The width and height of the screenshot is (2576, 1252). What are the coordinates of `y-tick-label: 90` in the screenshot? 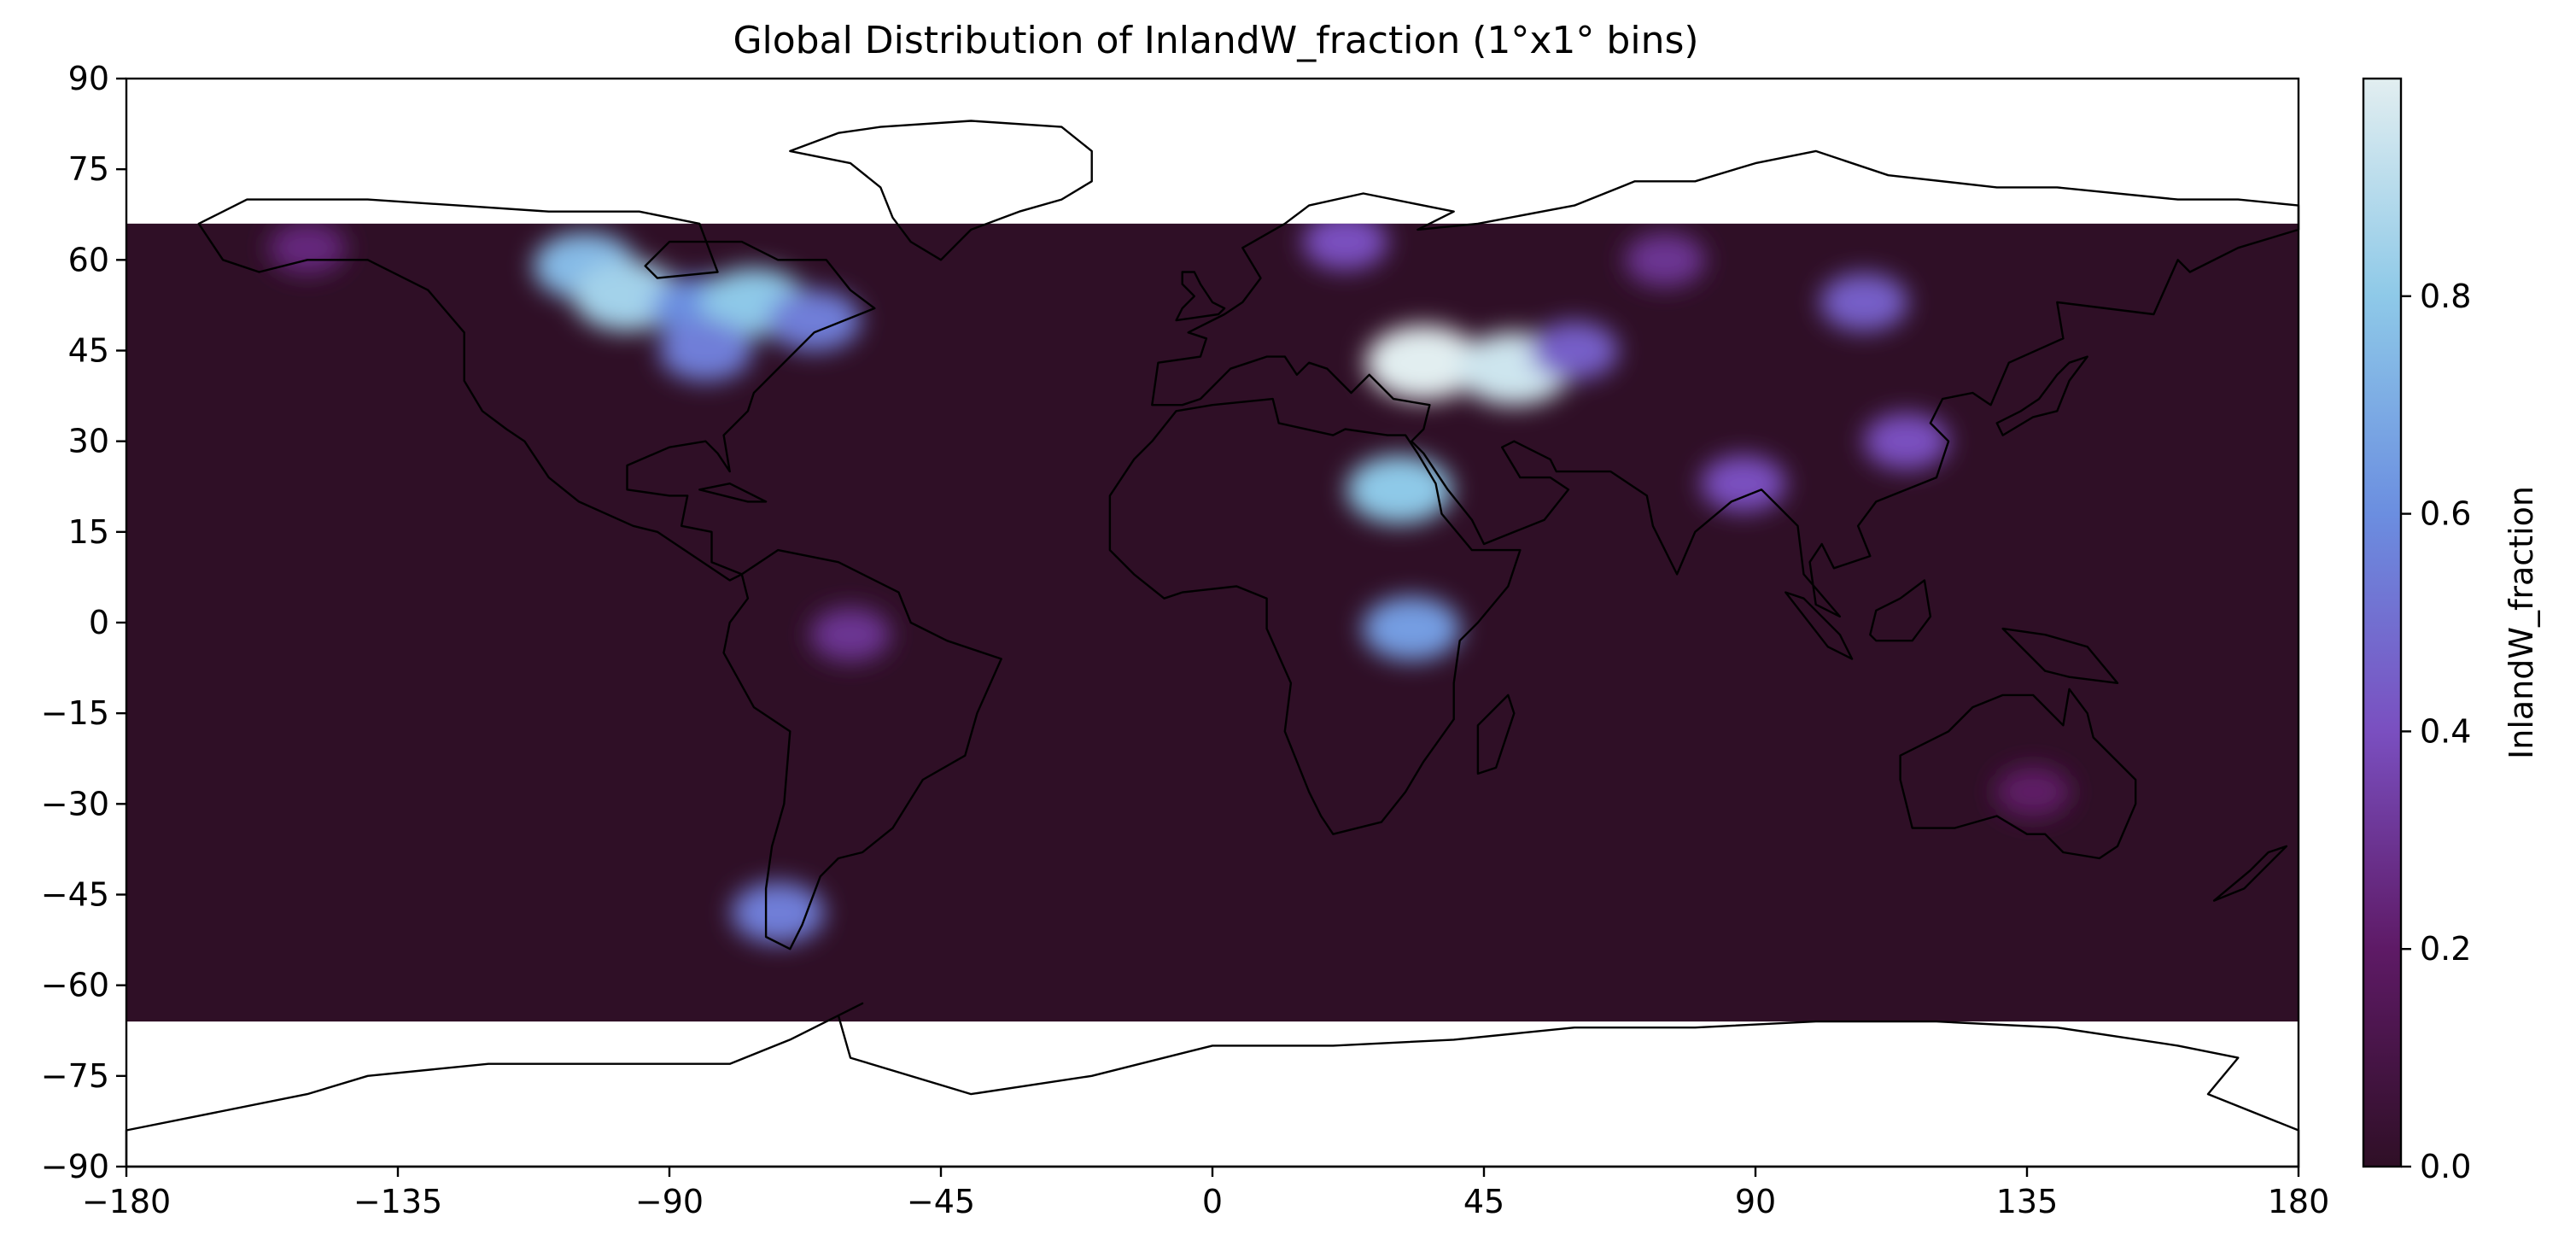 It's located at (88, 78).